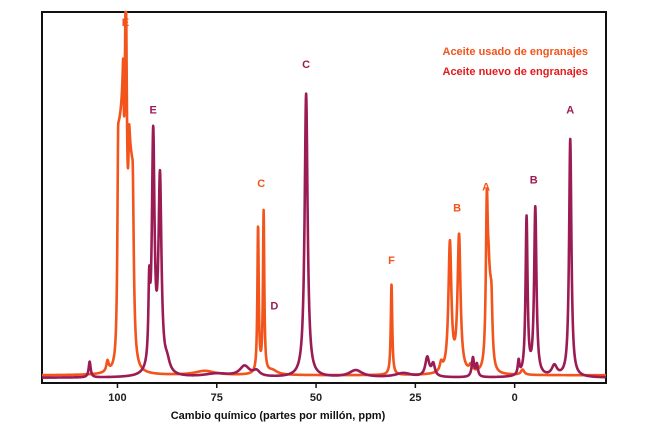 Image resolution: width=664 pixels, height=435 pixels. Describe the element at coordinates (391, 261) in the screenshot. I see `peak-label-5: F` at that location.